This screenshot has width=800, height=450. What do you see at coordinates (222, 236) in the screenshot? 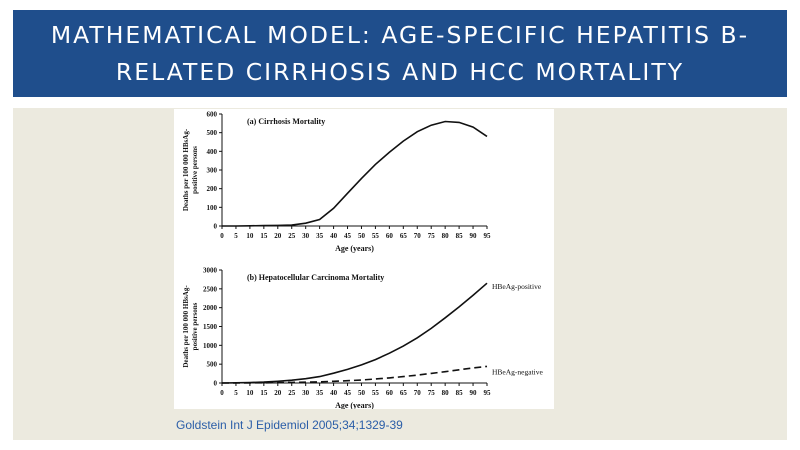
I see `cirrhosis-x-tick-label: 0` at bounding box center [222, 236].